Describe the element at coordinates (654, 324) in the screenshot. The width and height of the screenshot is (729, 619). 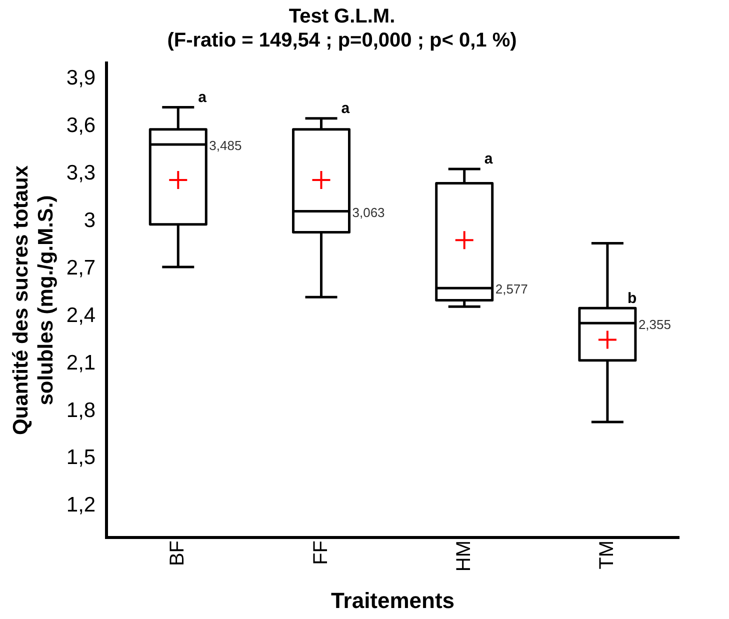
I see `annotation: 2,355` at that location.